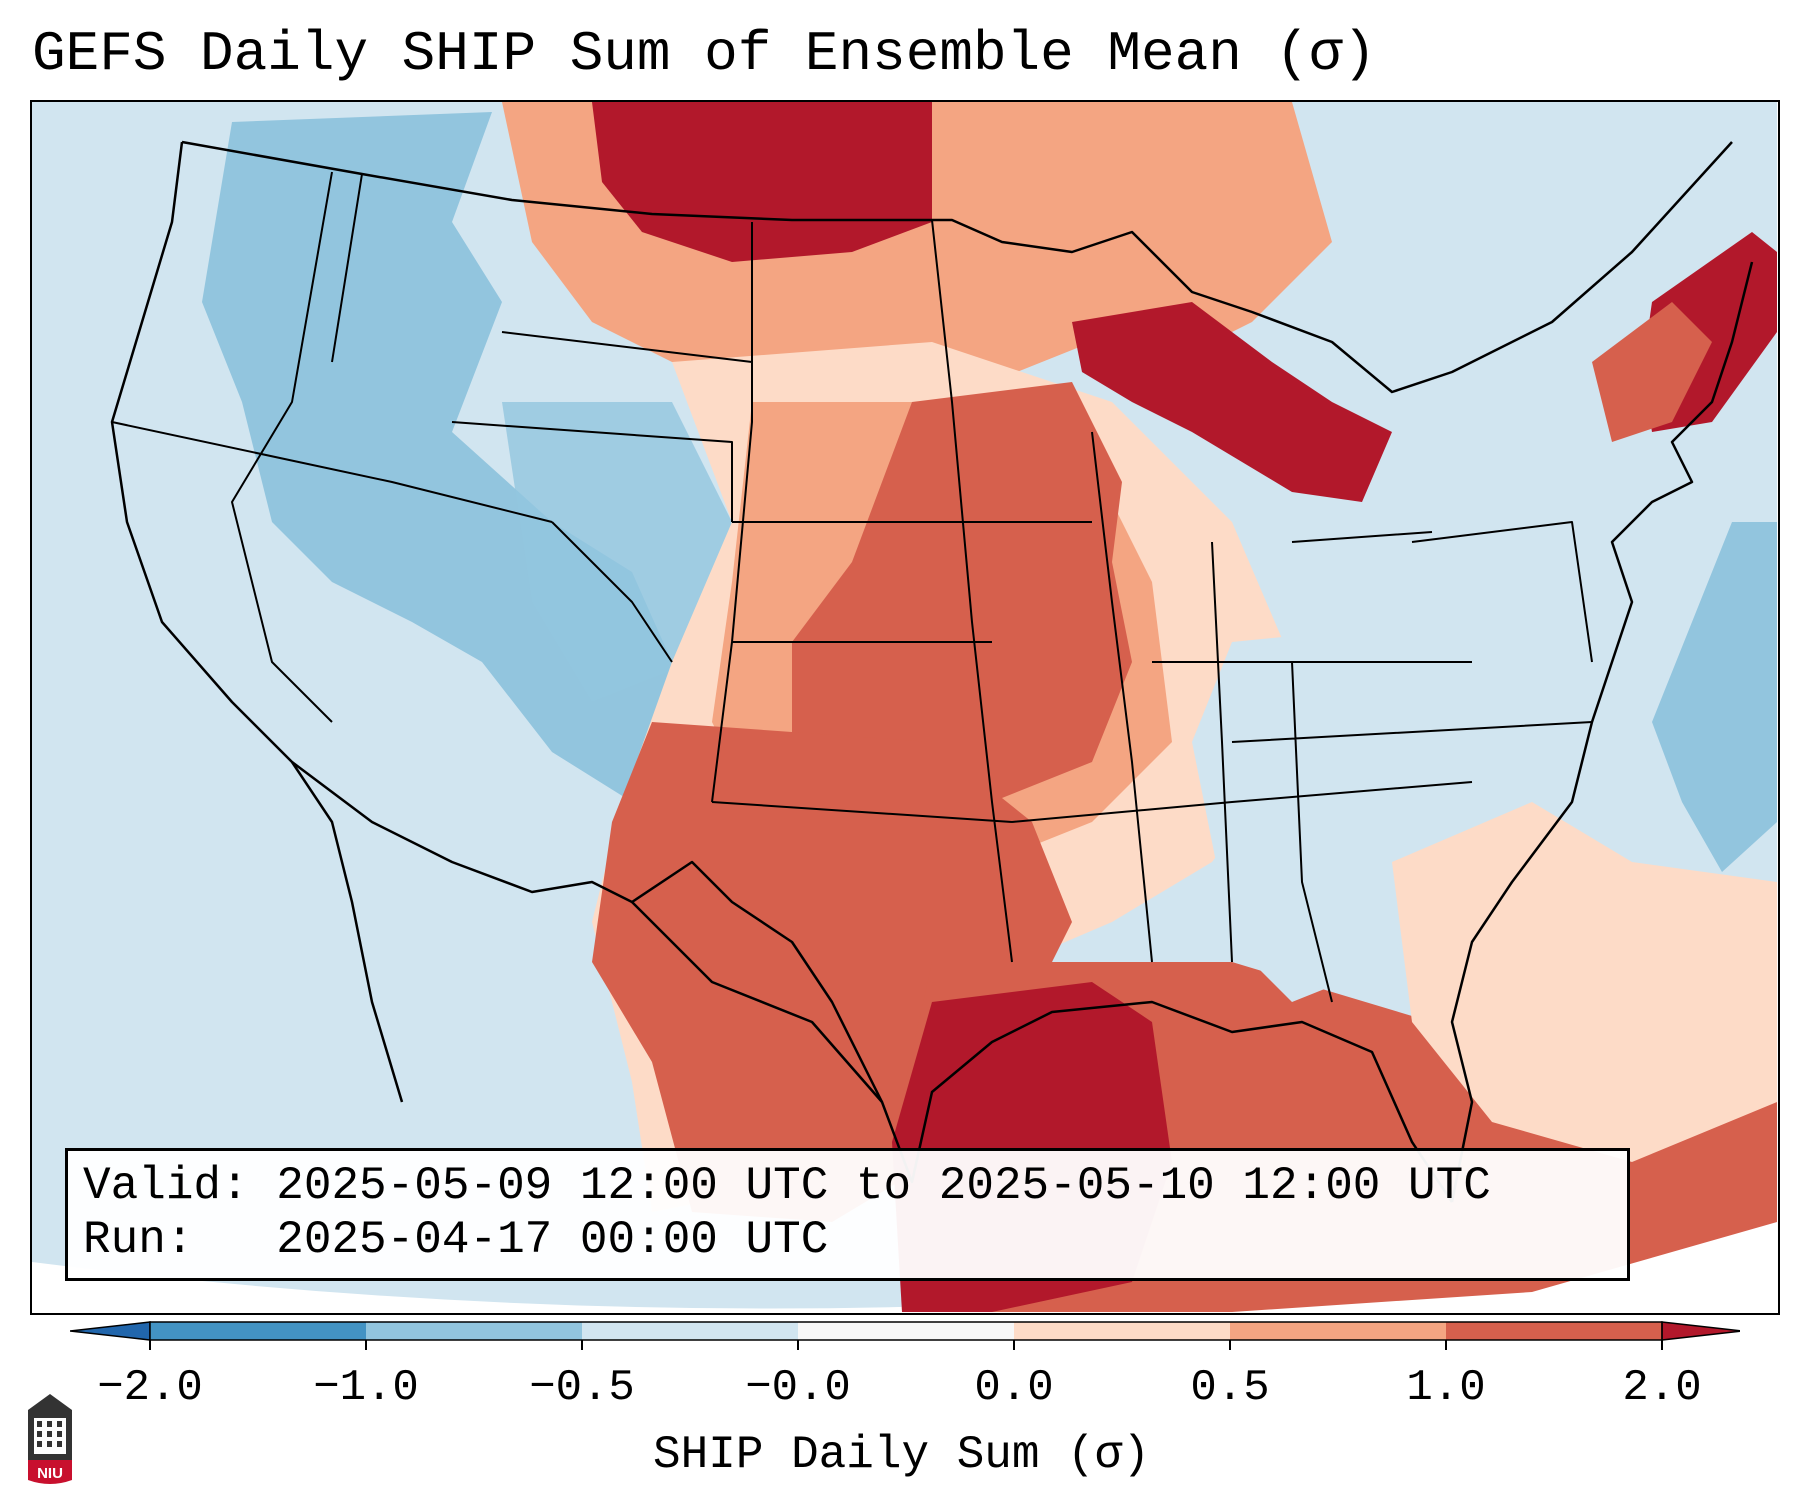  What do you see at coordinates (762, 182) in the screenshot?
I see `canada-strong-positive` at bounding box center [762, 182].